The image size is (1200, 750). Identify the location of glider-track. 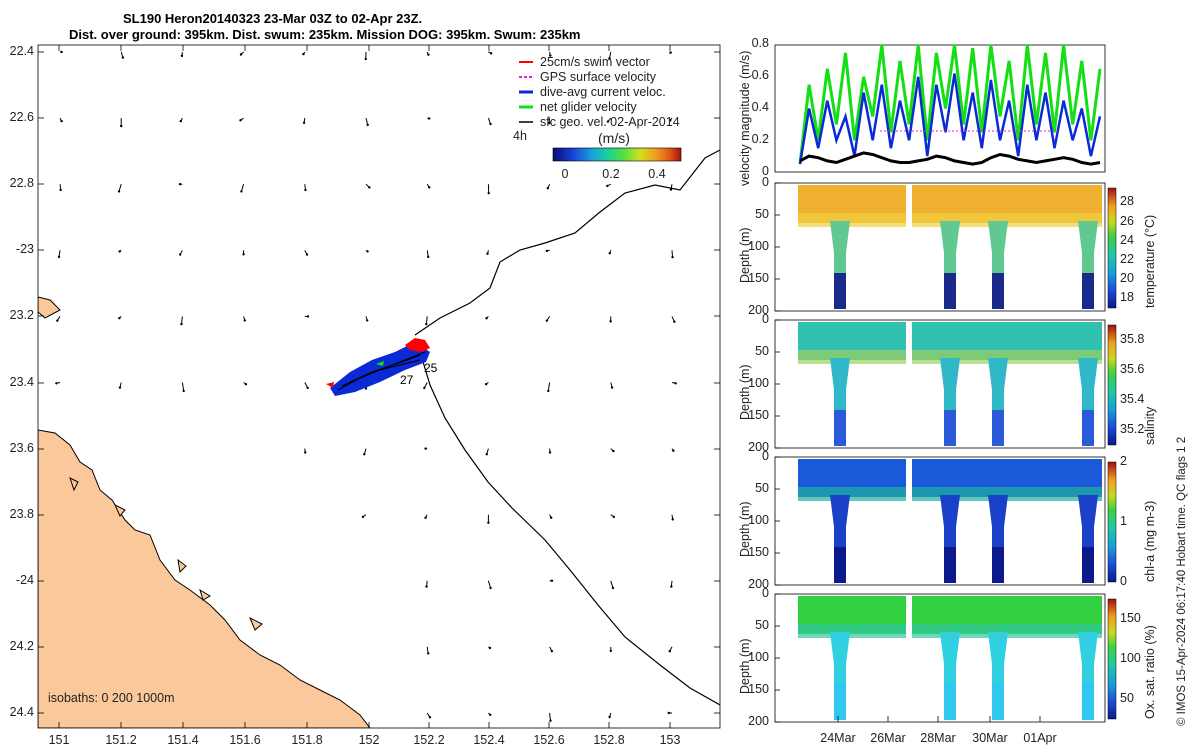
(378, 367).